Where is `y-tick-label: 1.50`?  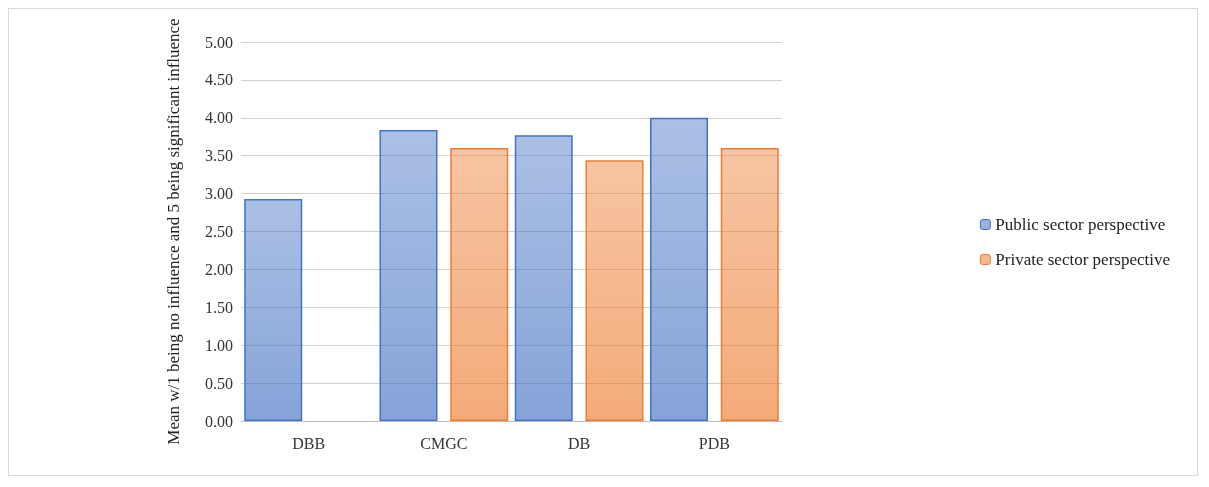
y-tick-label: 1.50 is located at coordinates (219, 307).